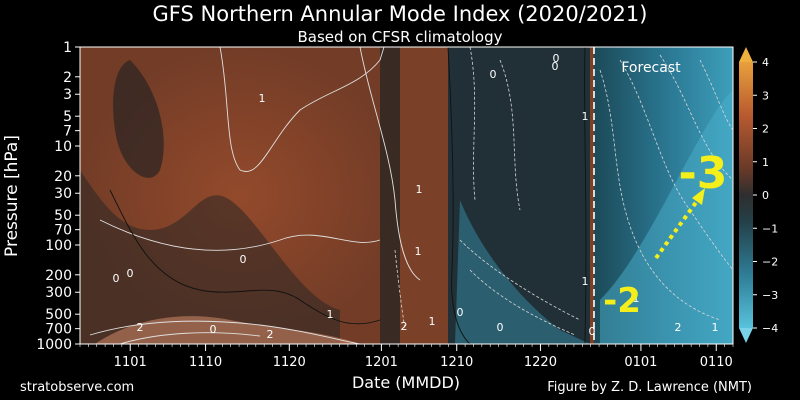 This screenshot has height=400, width=800. Describe the element at coordinates (703, 173) in the screenshot. I see `annotation-minus-3: -3` at that location.